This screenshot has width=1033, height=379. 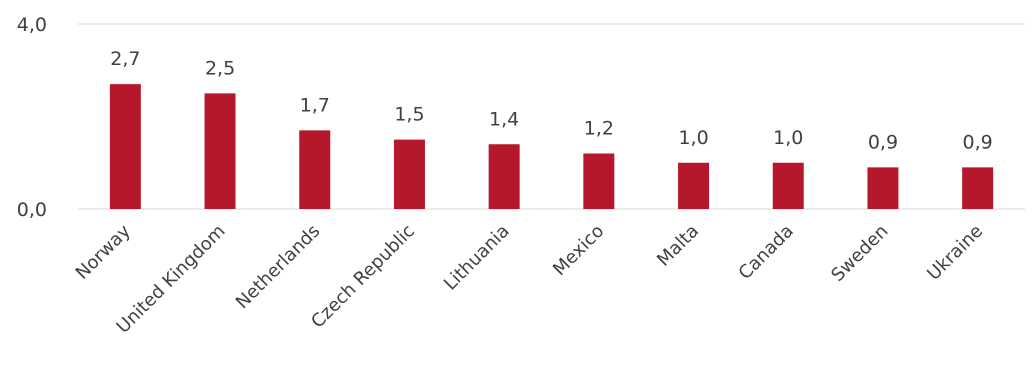 What do you see at coordinates (765, 252) in the screenshot?
I see `category-label: Canada` at bounding box center [765, 252].